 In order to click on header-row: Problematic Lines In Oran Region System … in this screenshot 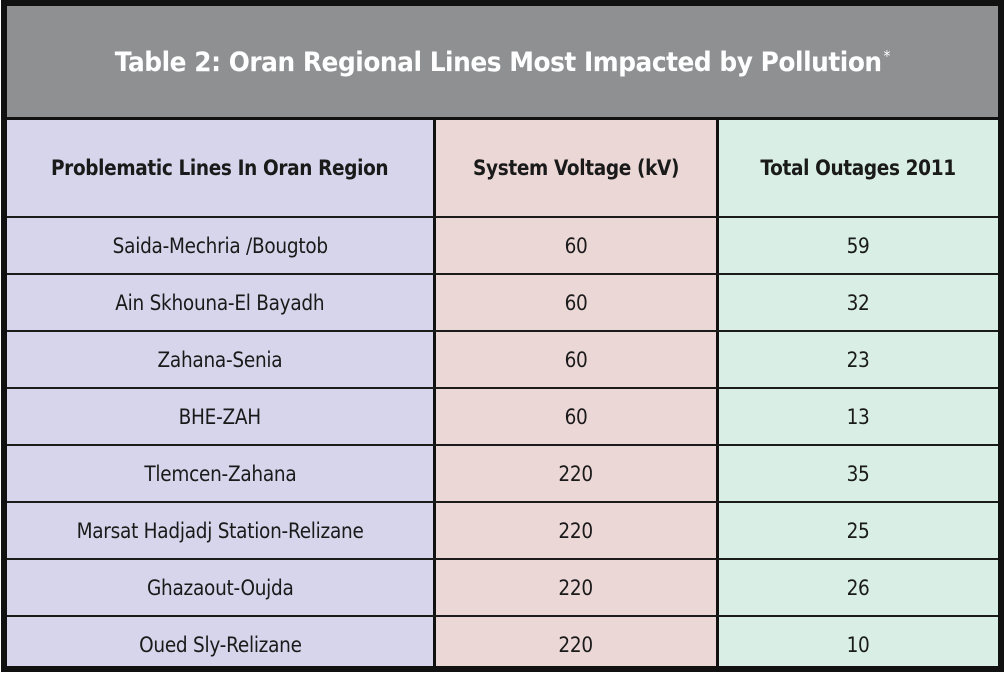, I will do `click(502, 168)`.